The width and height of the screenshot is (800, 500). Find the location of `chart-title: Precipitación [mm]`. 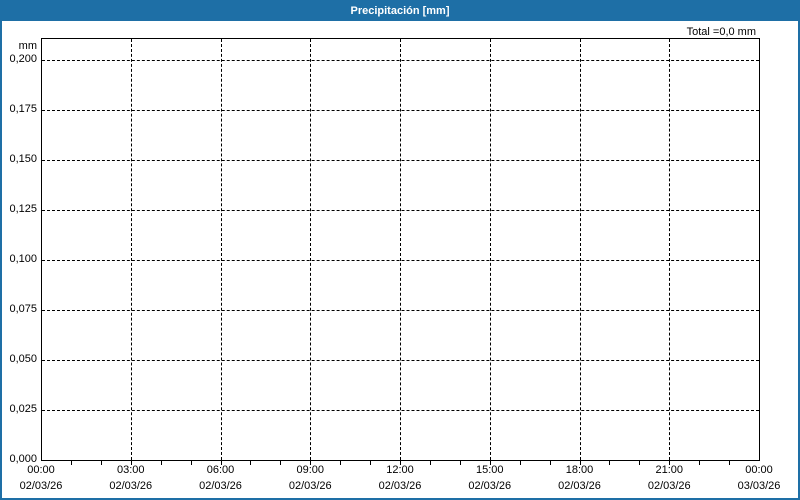

chart-title: Precipitación [mm] is located at coordinates (400, 10).